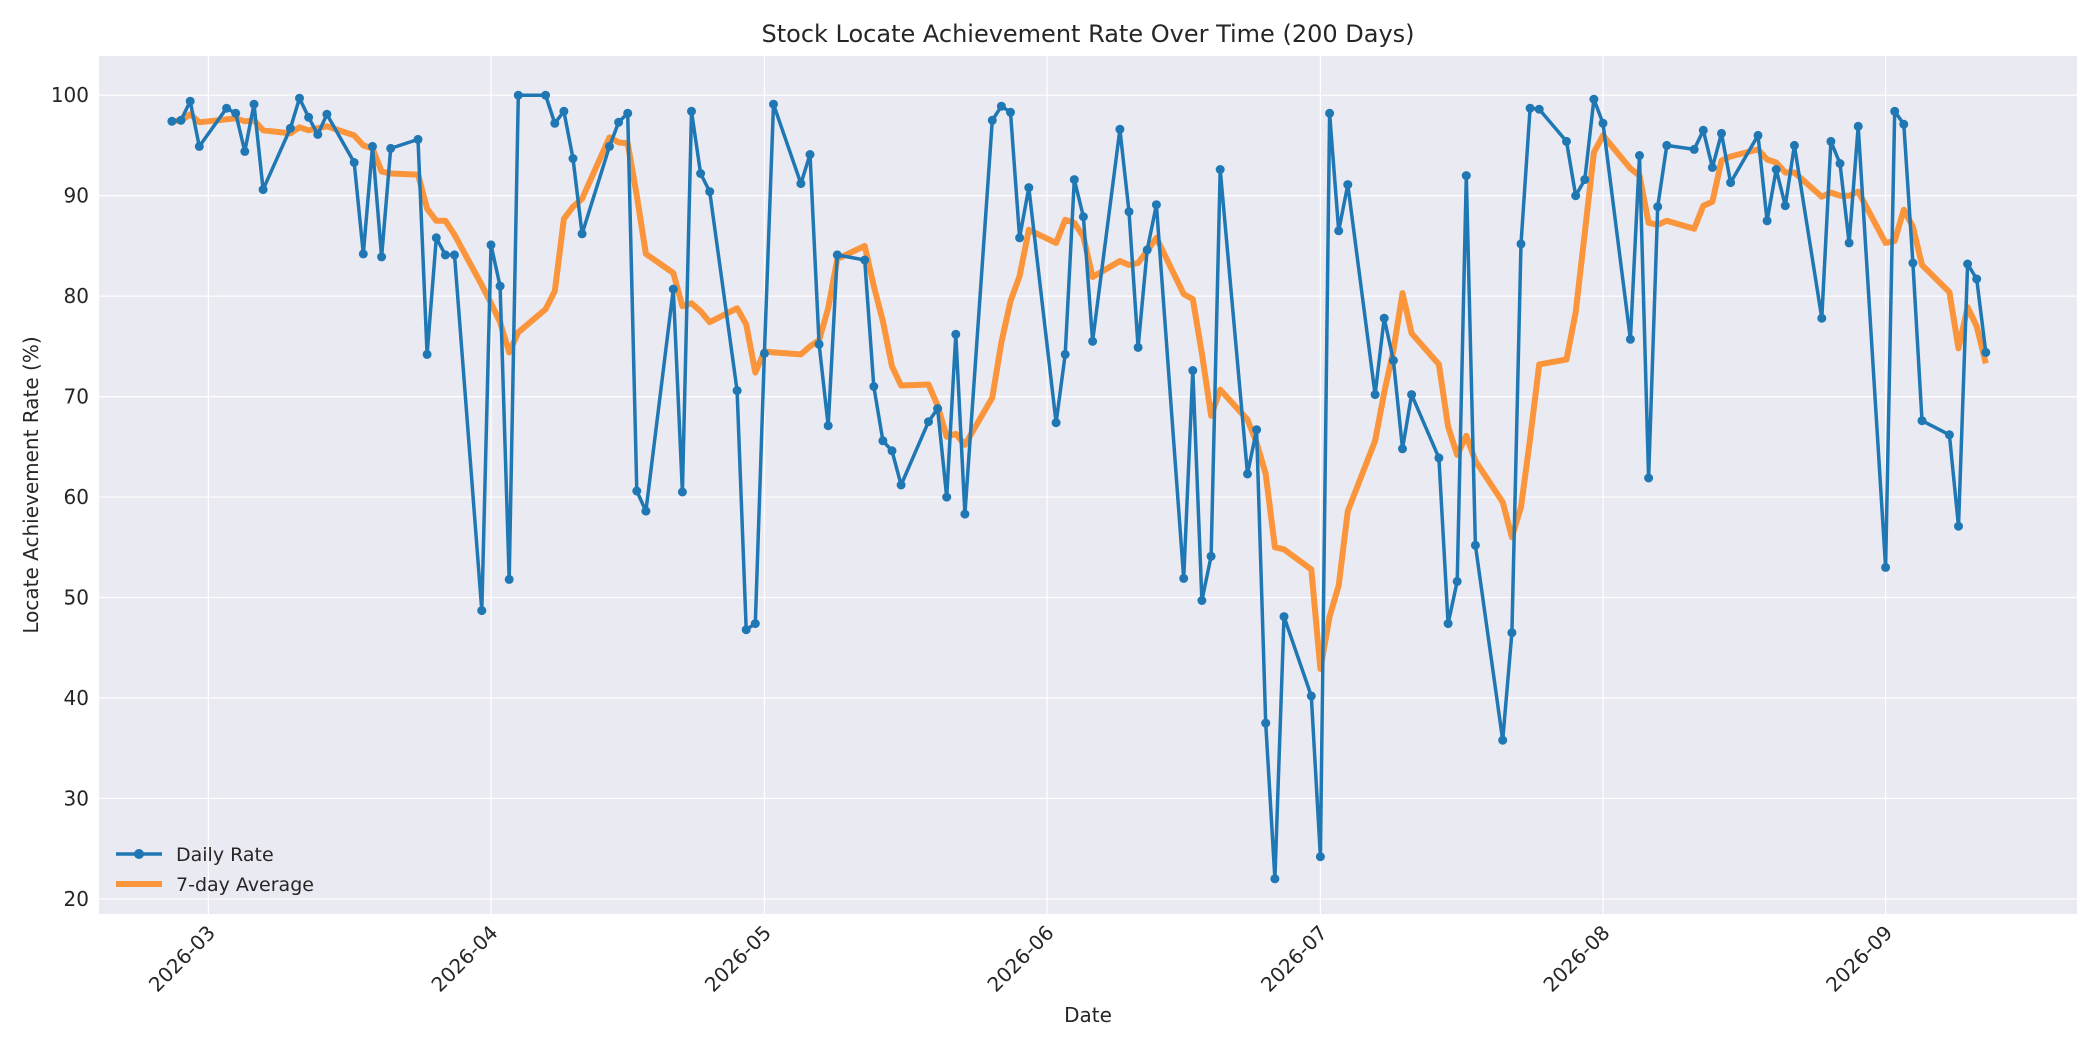 This screenshot has width=2100, height=1050. I want to click on y-axis-title: Locate Achievement Rate (%), so click(31, 484).